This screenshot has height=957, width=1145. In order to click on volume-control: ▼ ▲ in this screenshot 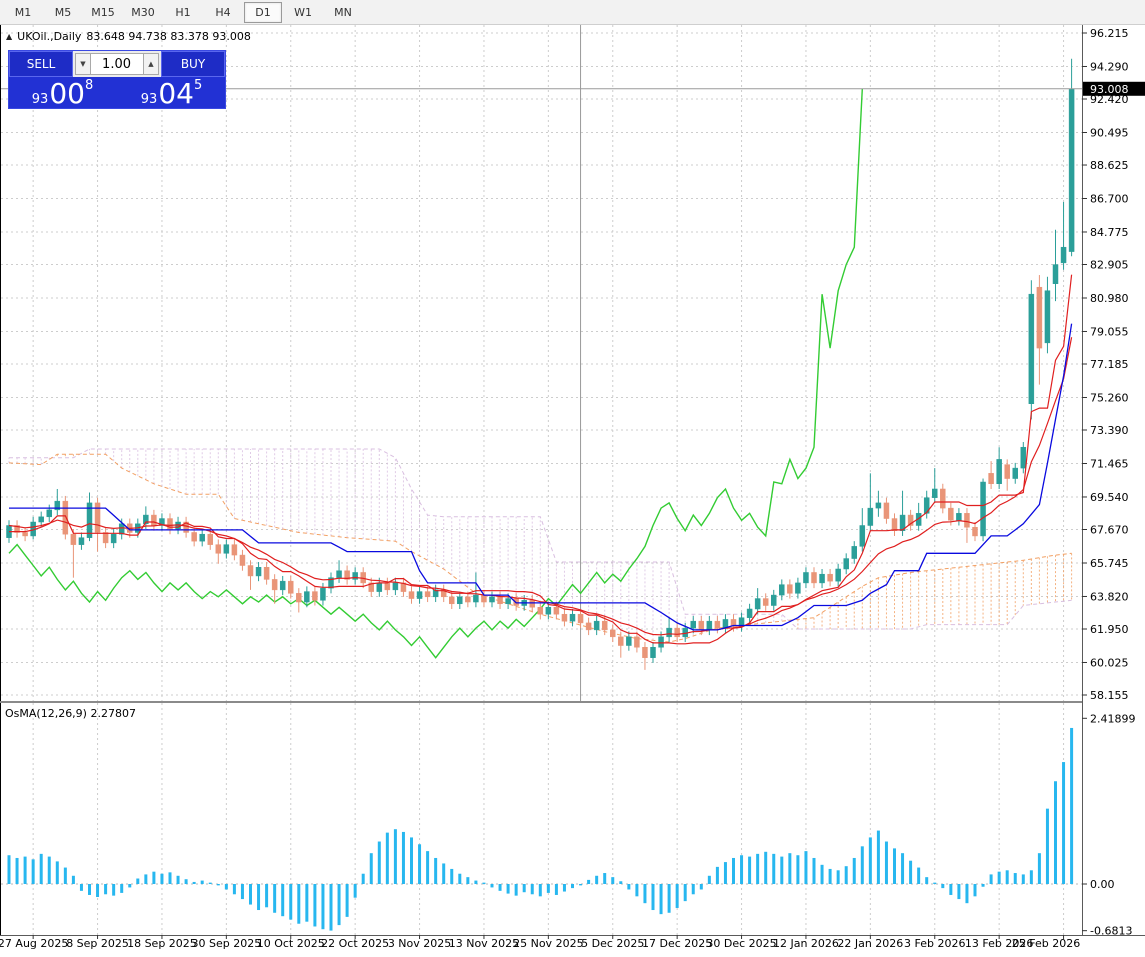, I will do `click(117, 64)`.